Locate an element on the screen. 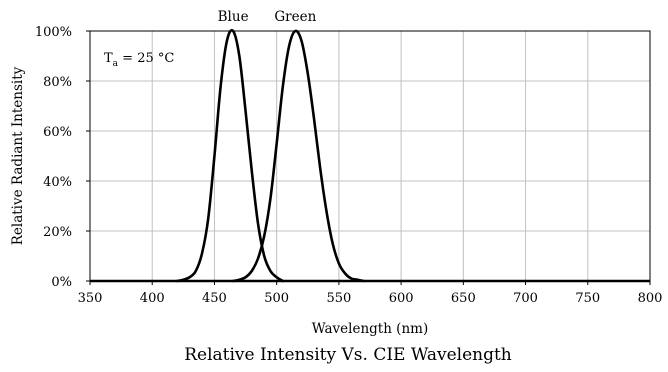 The image size is (668, 372). y-tick-label: 20% is located at coordinates (57, 232).